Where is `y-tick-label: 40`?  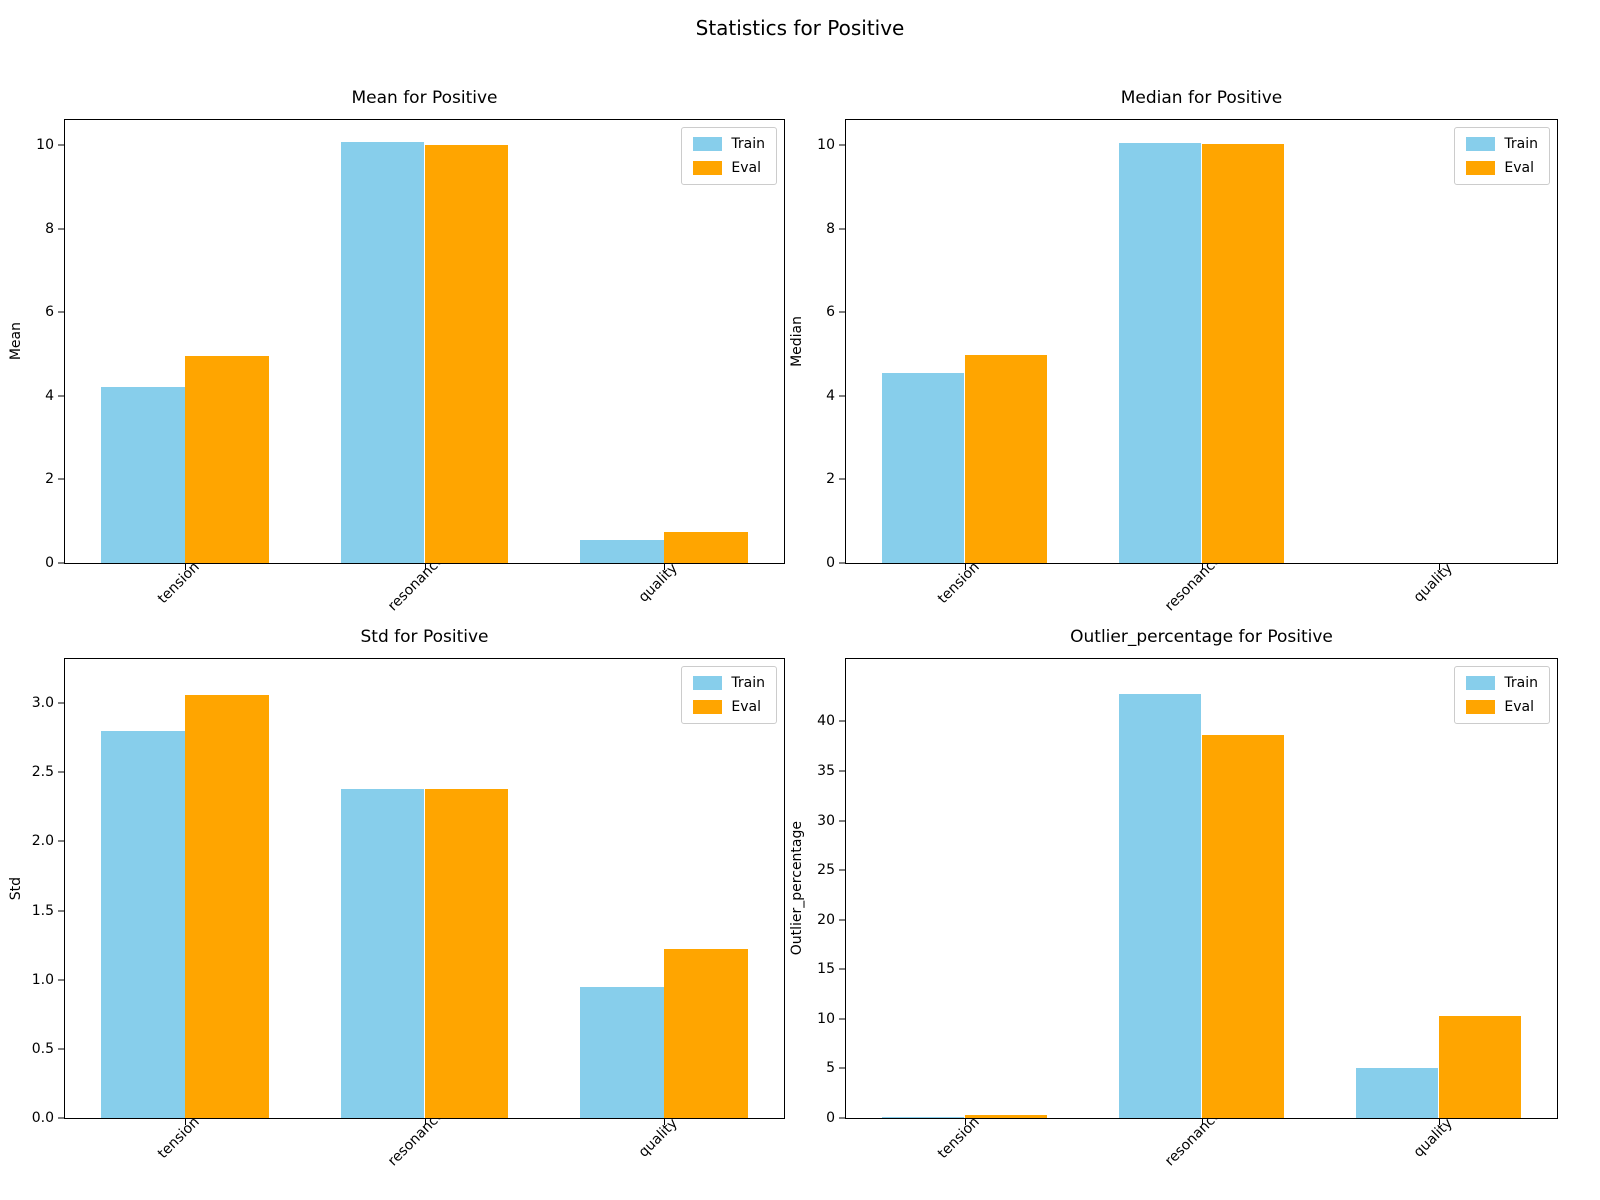
y-tick-label: 40 is located at coordinates (826, 721).